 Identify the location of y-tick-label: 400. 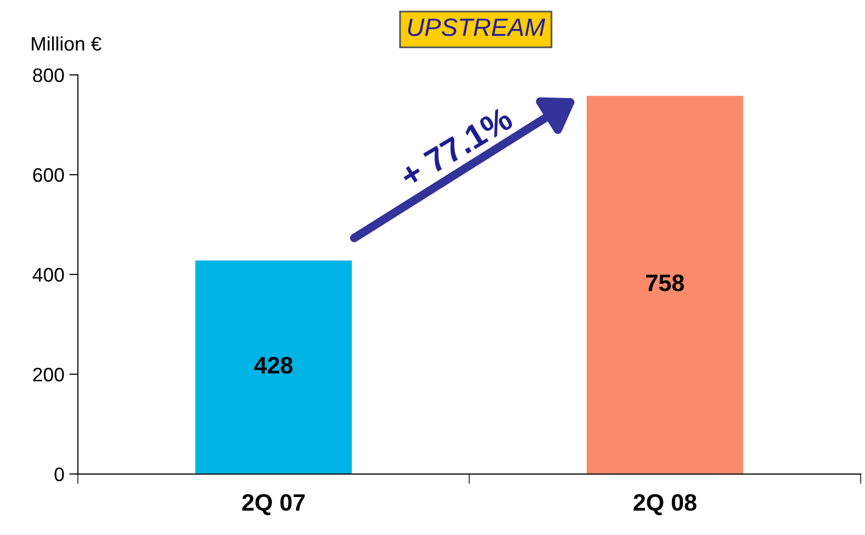
(48, 275).